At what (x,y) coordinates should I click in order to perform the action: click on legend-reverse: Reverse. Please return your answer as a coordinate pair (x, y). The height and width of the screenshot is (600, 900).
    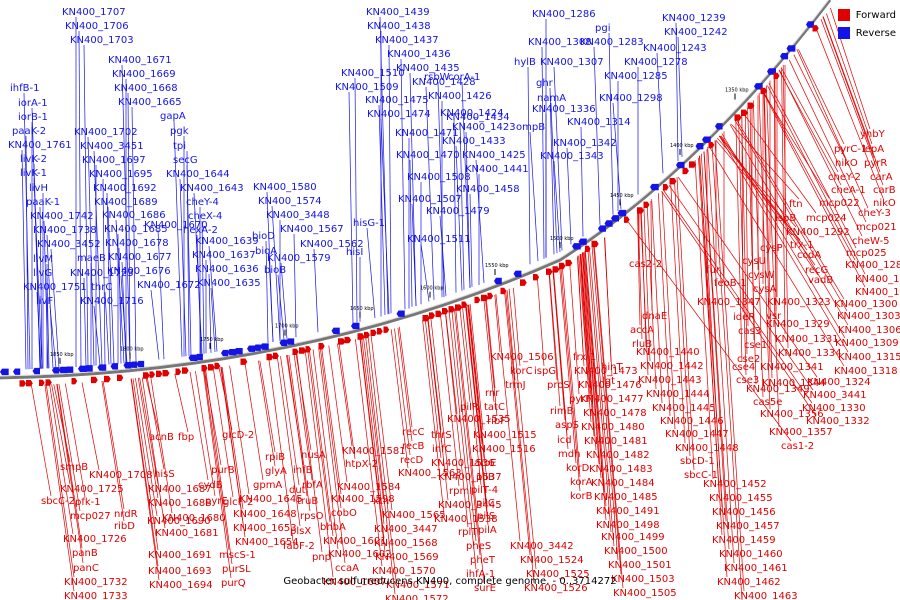
    Looking at the image, I should click on (866, 33).